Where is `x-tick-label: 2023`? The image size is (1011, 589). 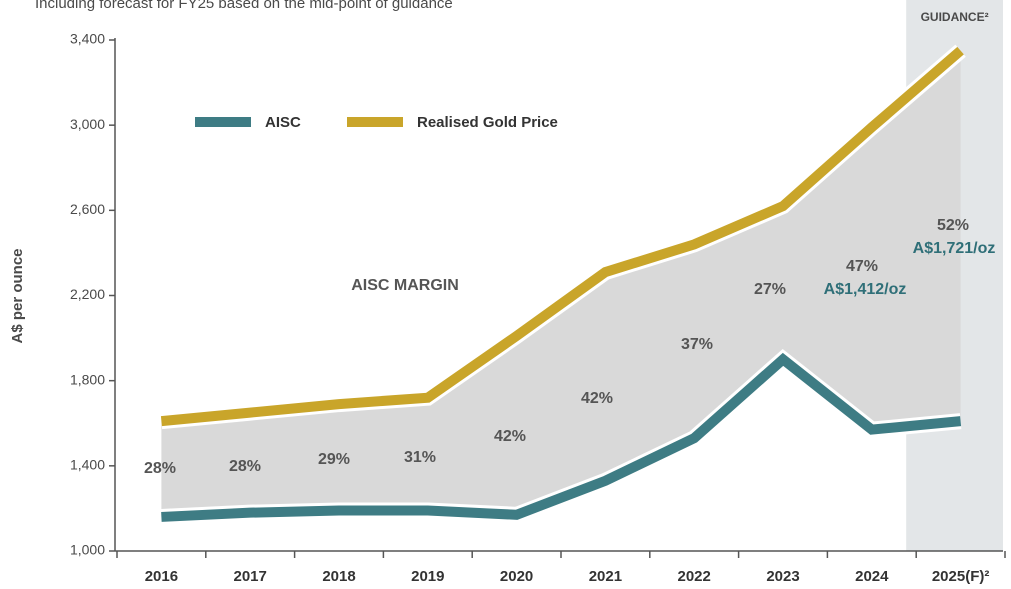
x-tick-label: 2023 is located at coordinates (782, 576).